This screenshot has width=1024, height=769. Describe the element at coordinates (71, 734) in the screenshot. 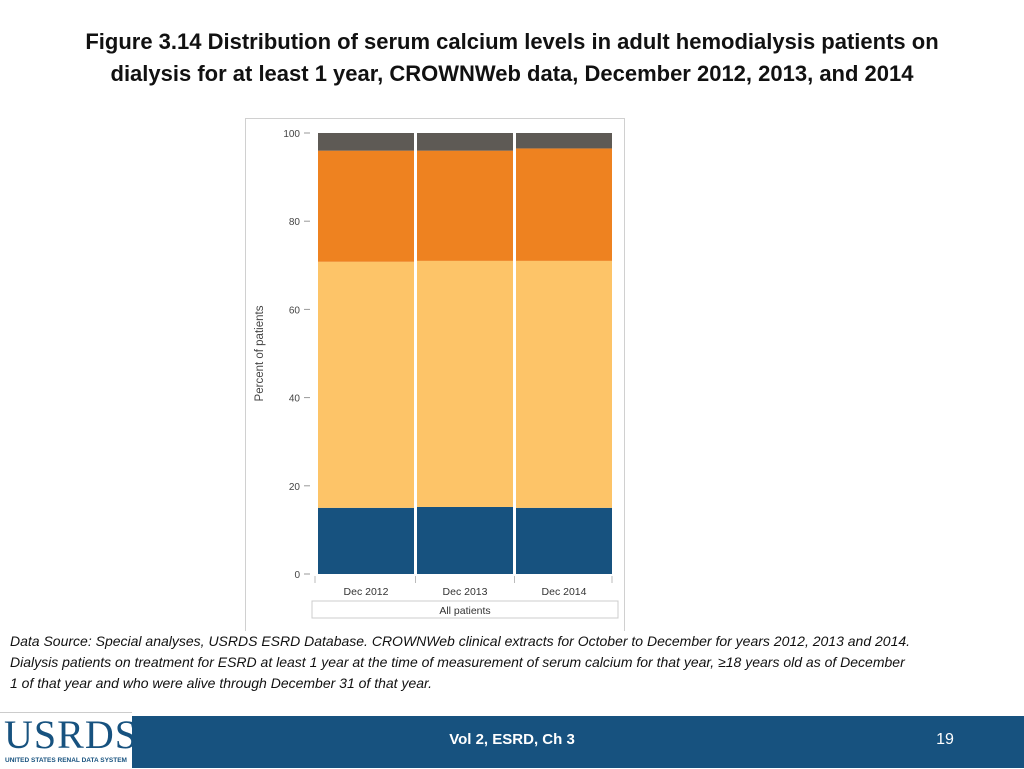

I see `logo-text: USRDS` at that location.